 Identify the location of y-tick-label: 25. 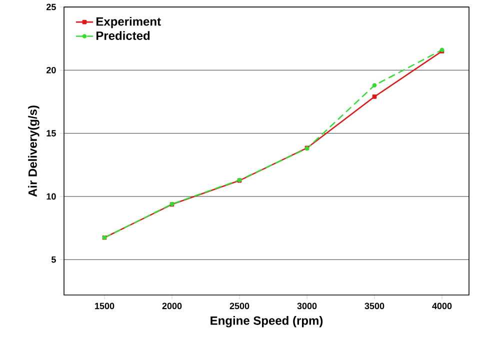
(51, 7).